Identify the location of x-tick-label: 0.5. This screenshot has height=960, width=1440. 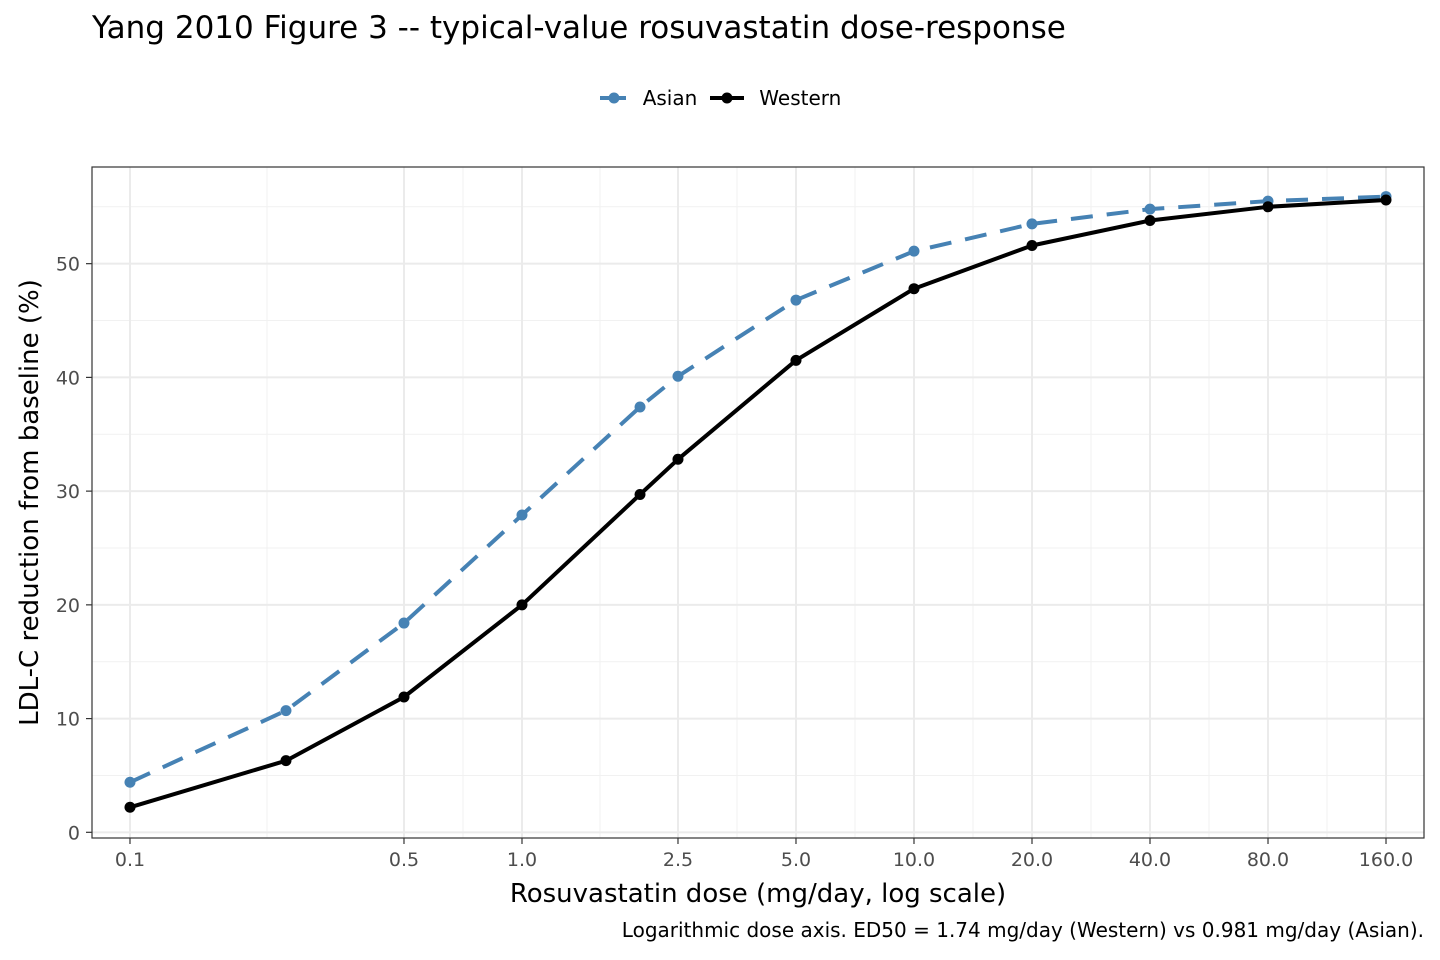
(404, 860).